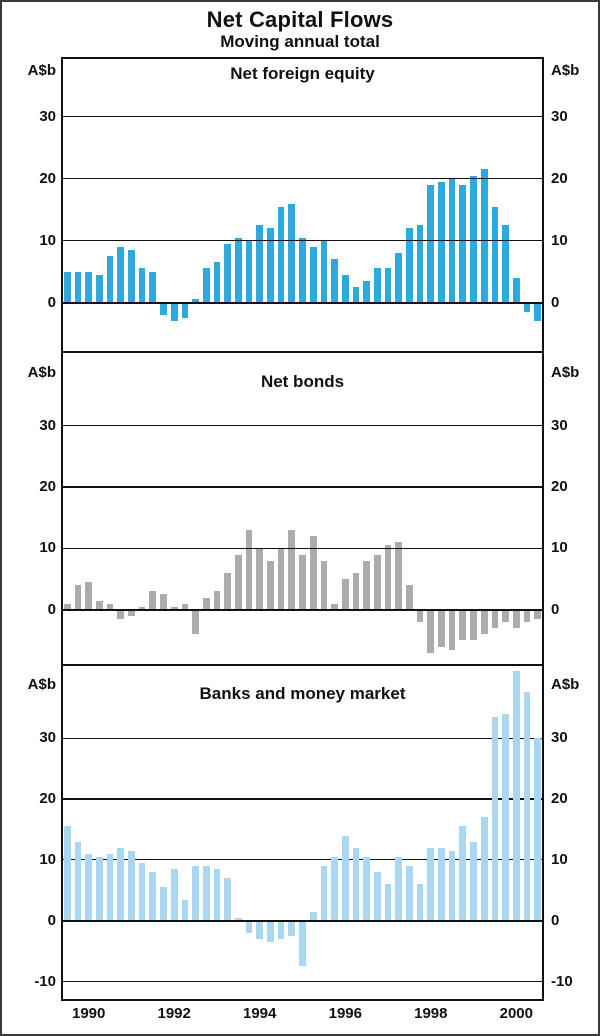 Image resolution: width=600 pixels, height=1036 pixels. What do you see at coordinates (302, 1000) in the screenshot?
I see `x-axis-line` at bounding box center [302, 1000].